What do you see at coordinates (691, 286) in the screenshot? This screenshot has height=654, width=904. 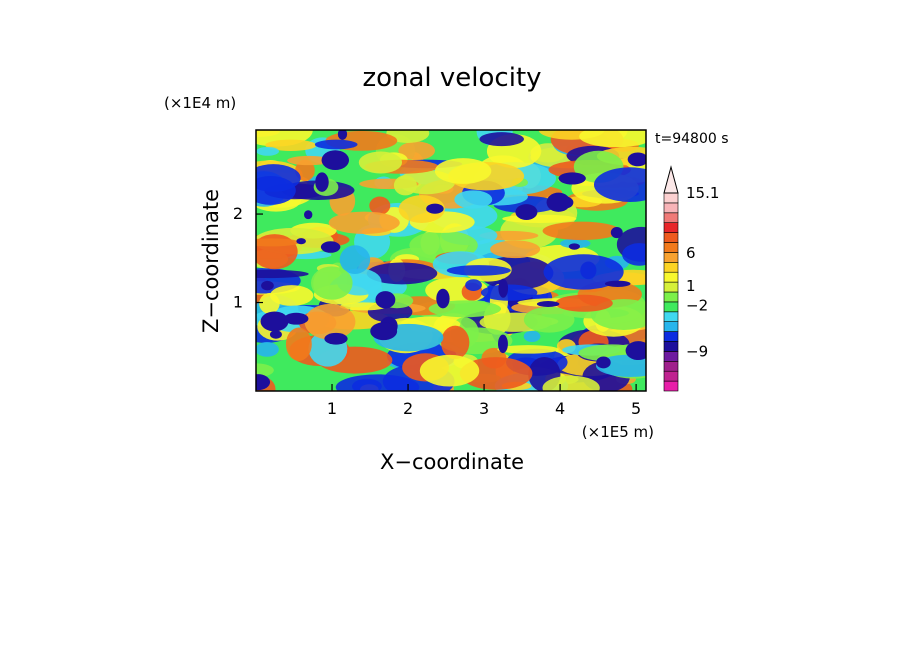 I see `colorbar-label: 1` at bounding box center [691, 286].